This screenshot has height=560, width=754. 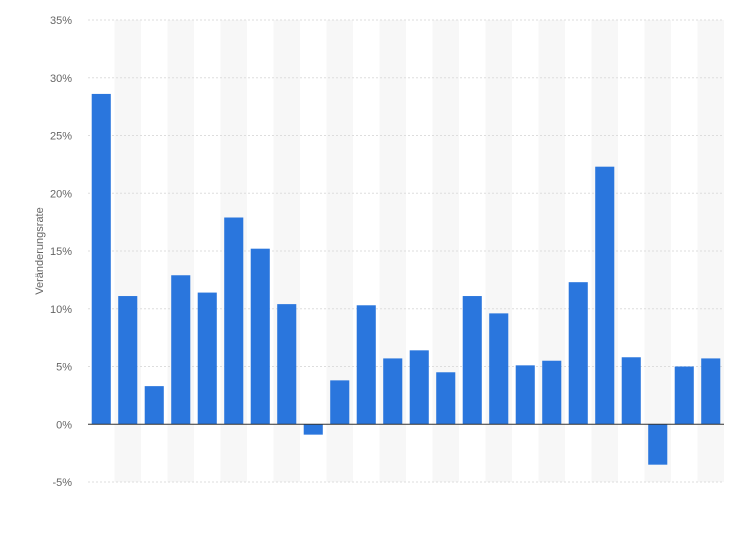 I want to click on y-tick-label: 20%, so click(x=61, y=194).